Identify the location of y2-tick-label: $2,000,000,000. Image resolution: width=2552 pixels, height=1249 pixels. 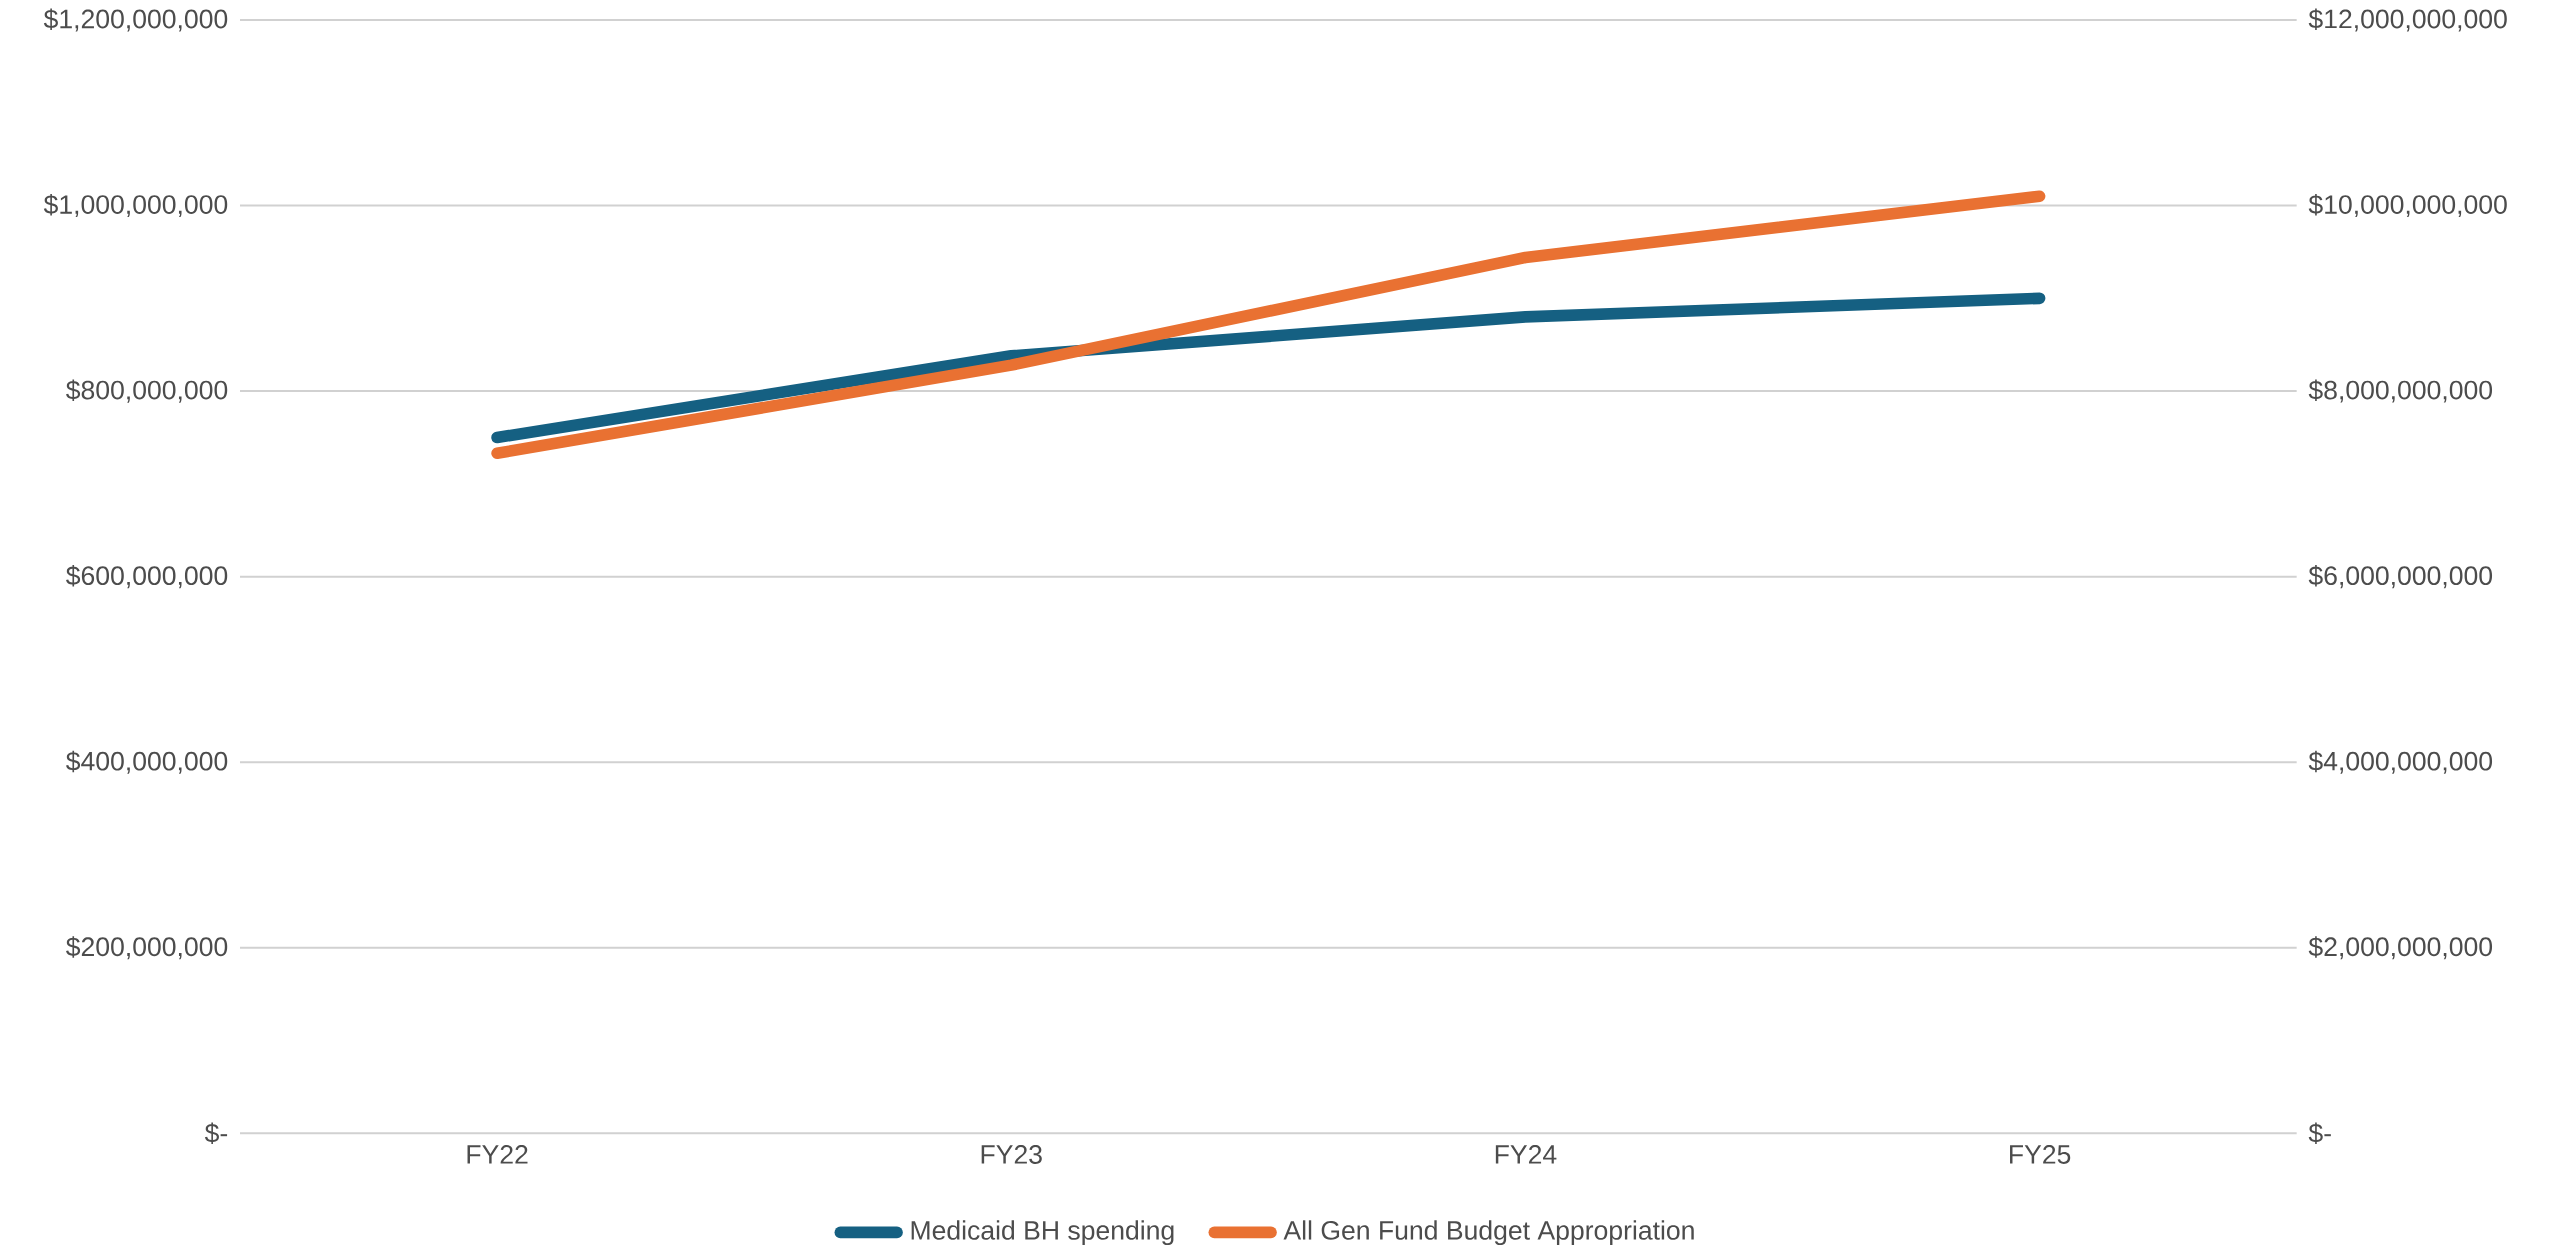
(2400, 948).